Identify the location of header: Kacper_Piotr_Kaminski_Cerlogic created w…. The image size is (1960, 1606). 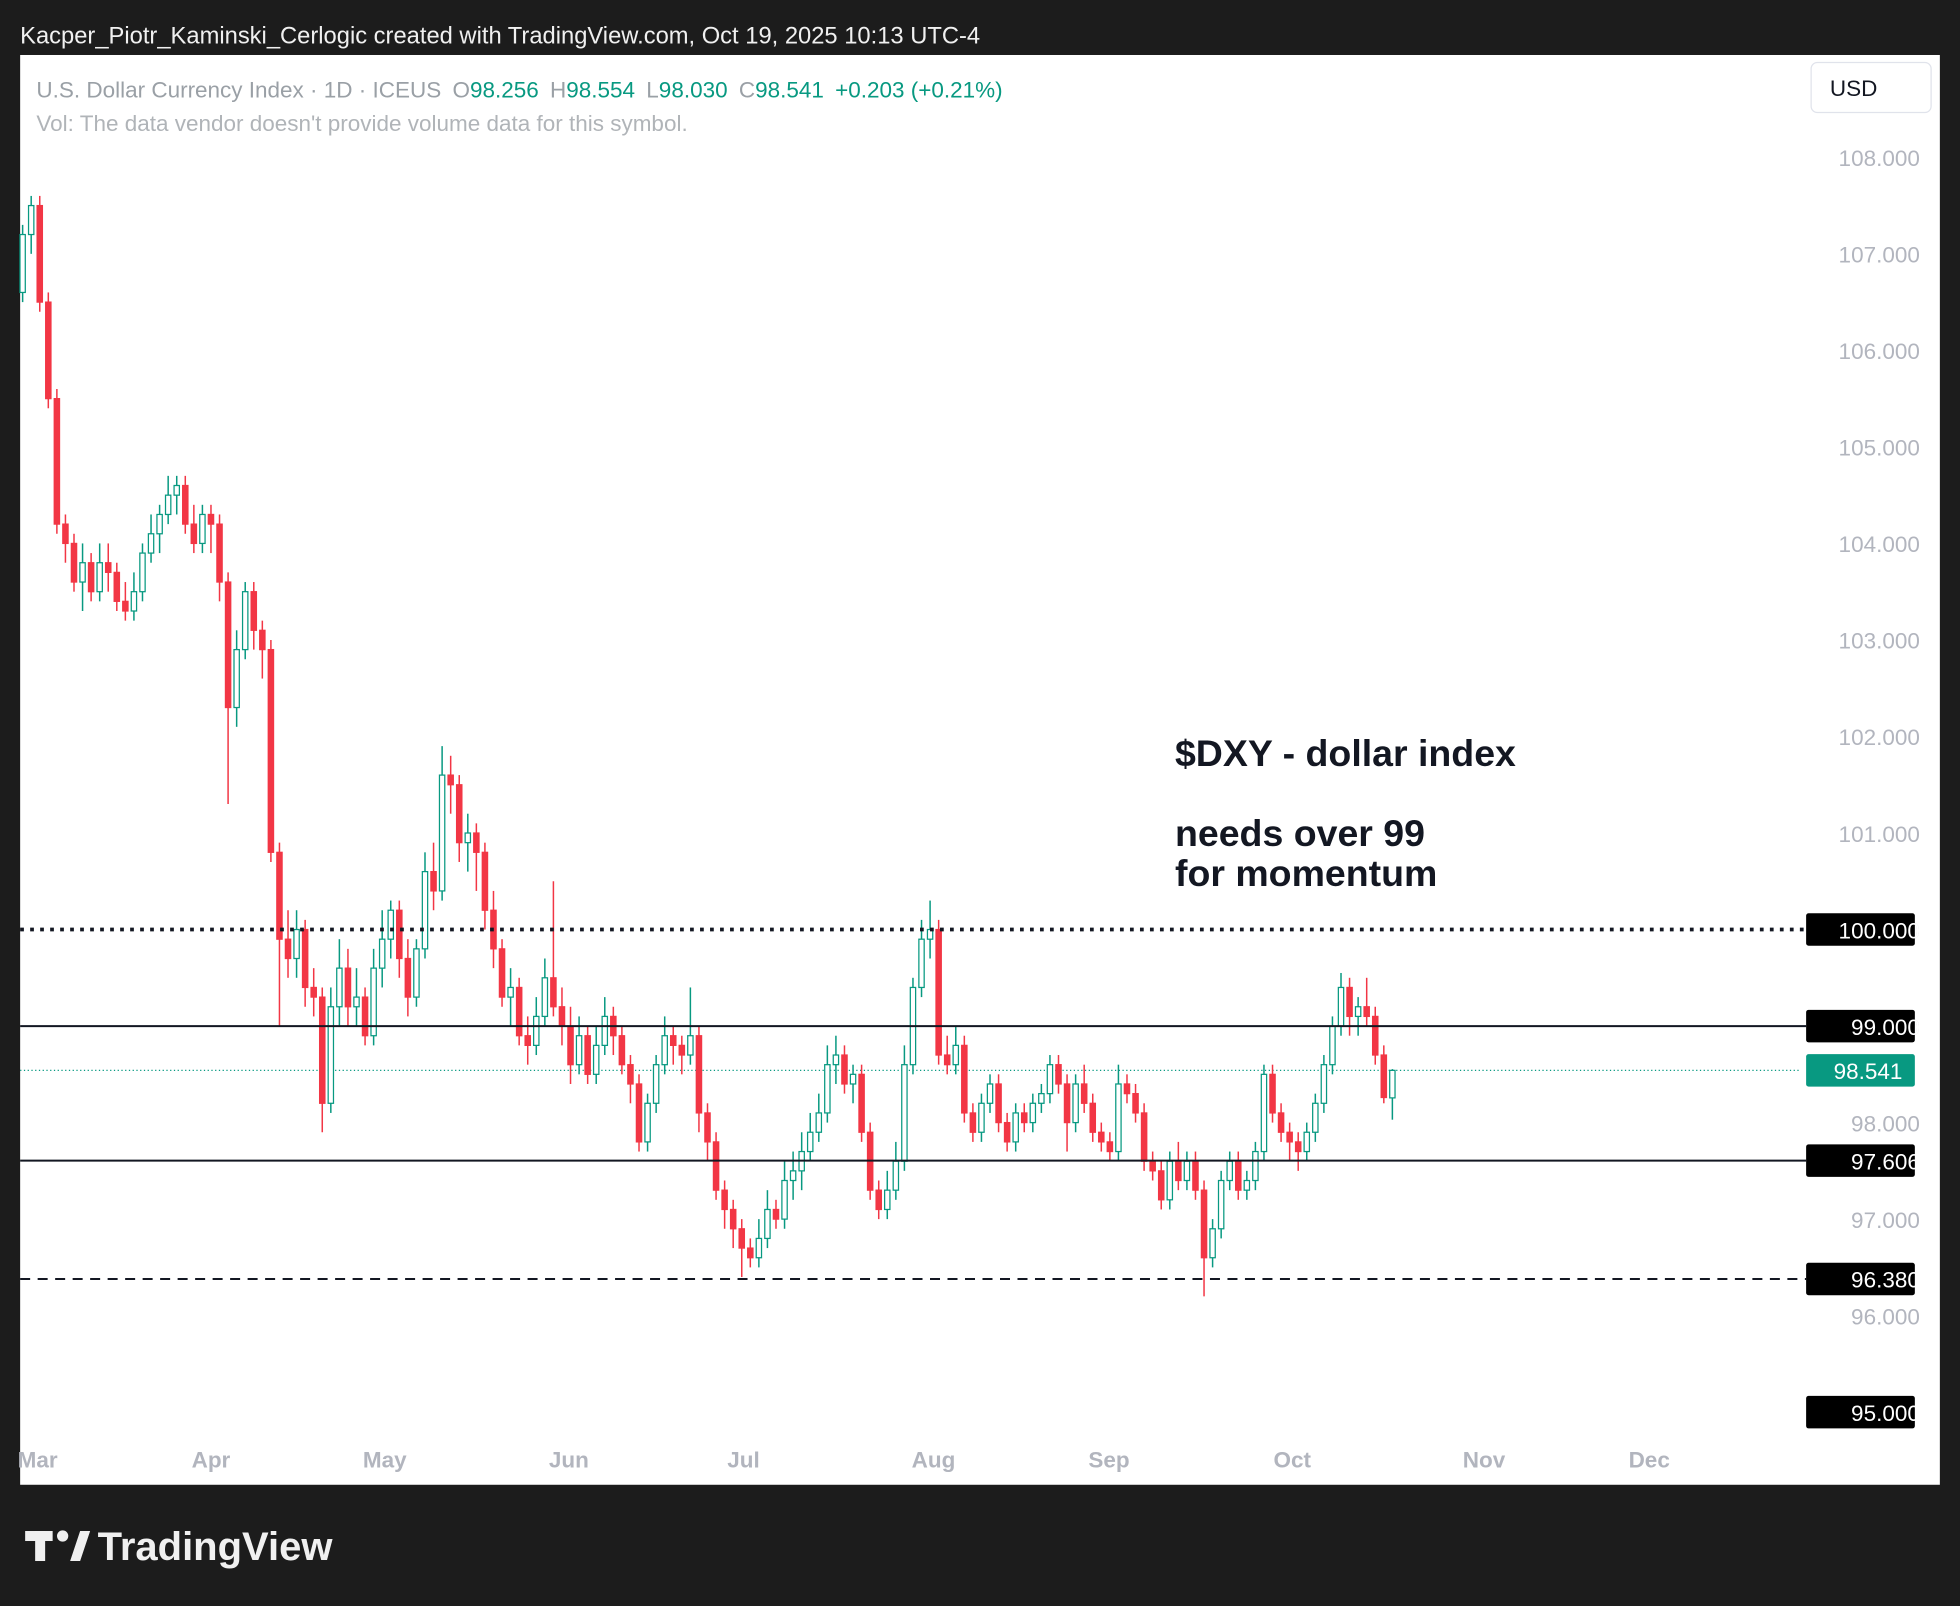
(500, 37).